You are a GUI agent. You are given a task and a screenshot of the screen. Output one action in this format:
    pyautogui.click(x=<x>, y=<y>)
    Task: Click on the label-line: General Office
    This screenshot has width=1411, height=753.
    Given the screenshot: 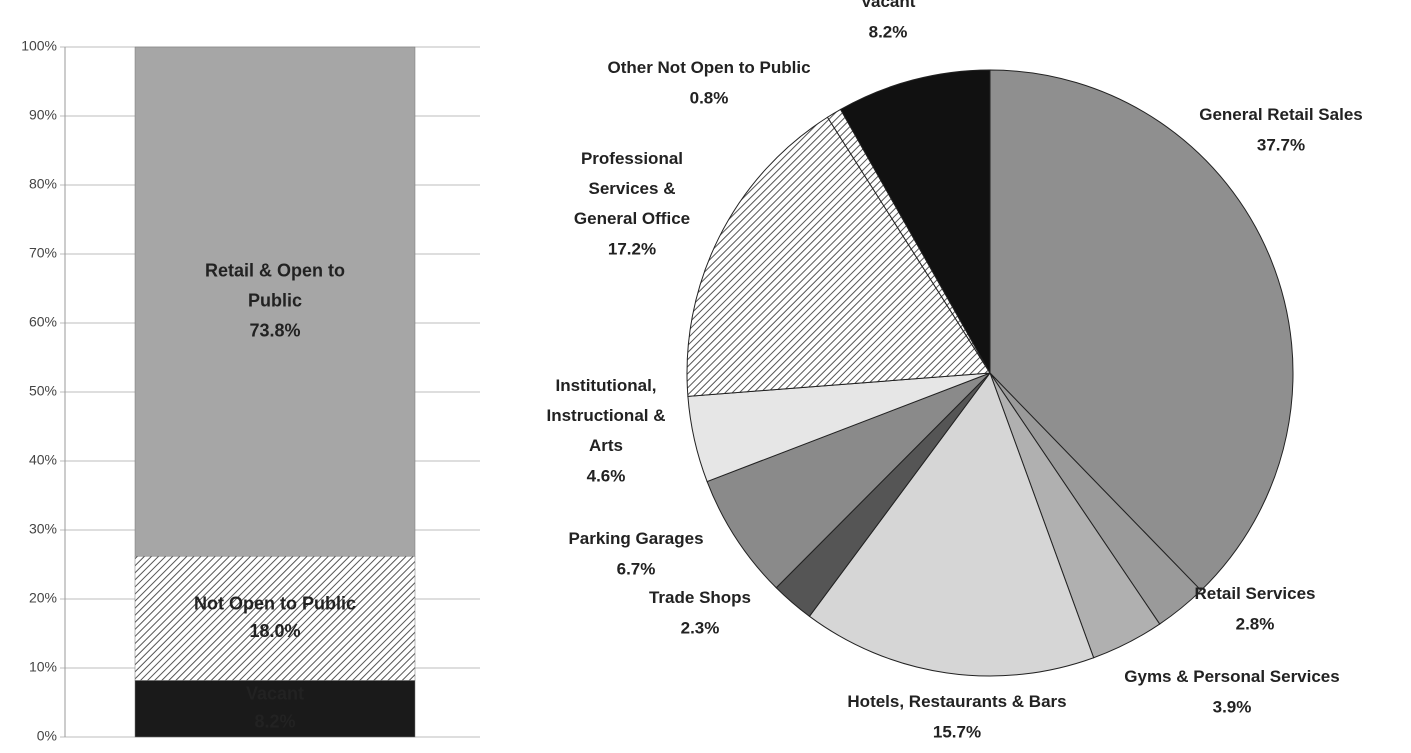 What is the action you would take?
    pyautogui.click(x=632, y=218)
    